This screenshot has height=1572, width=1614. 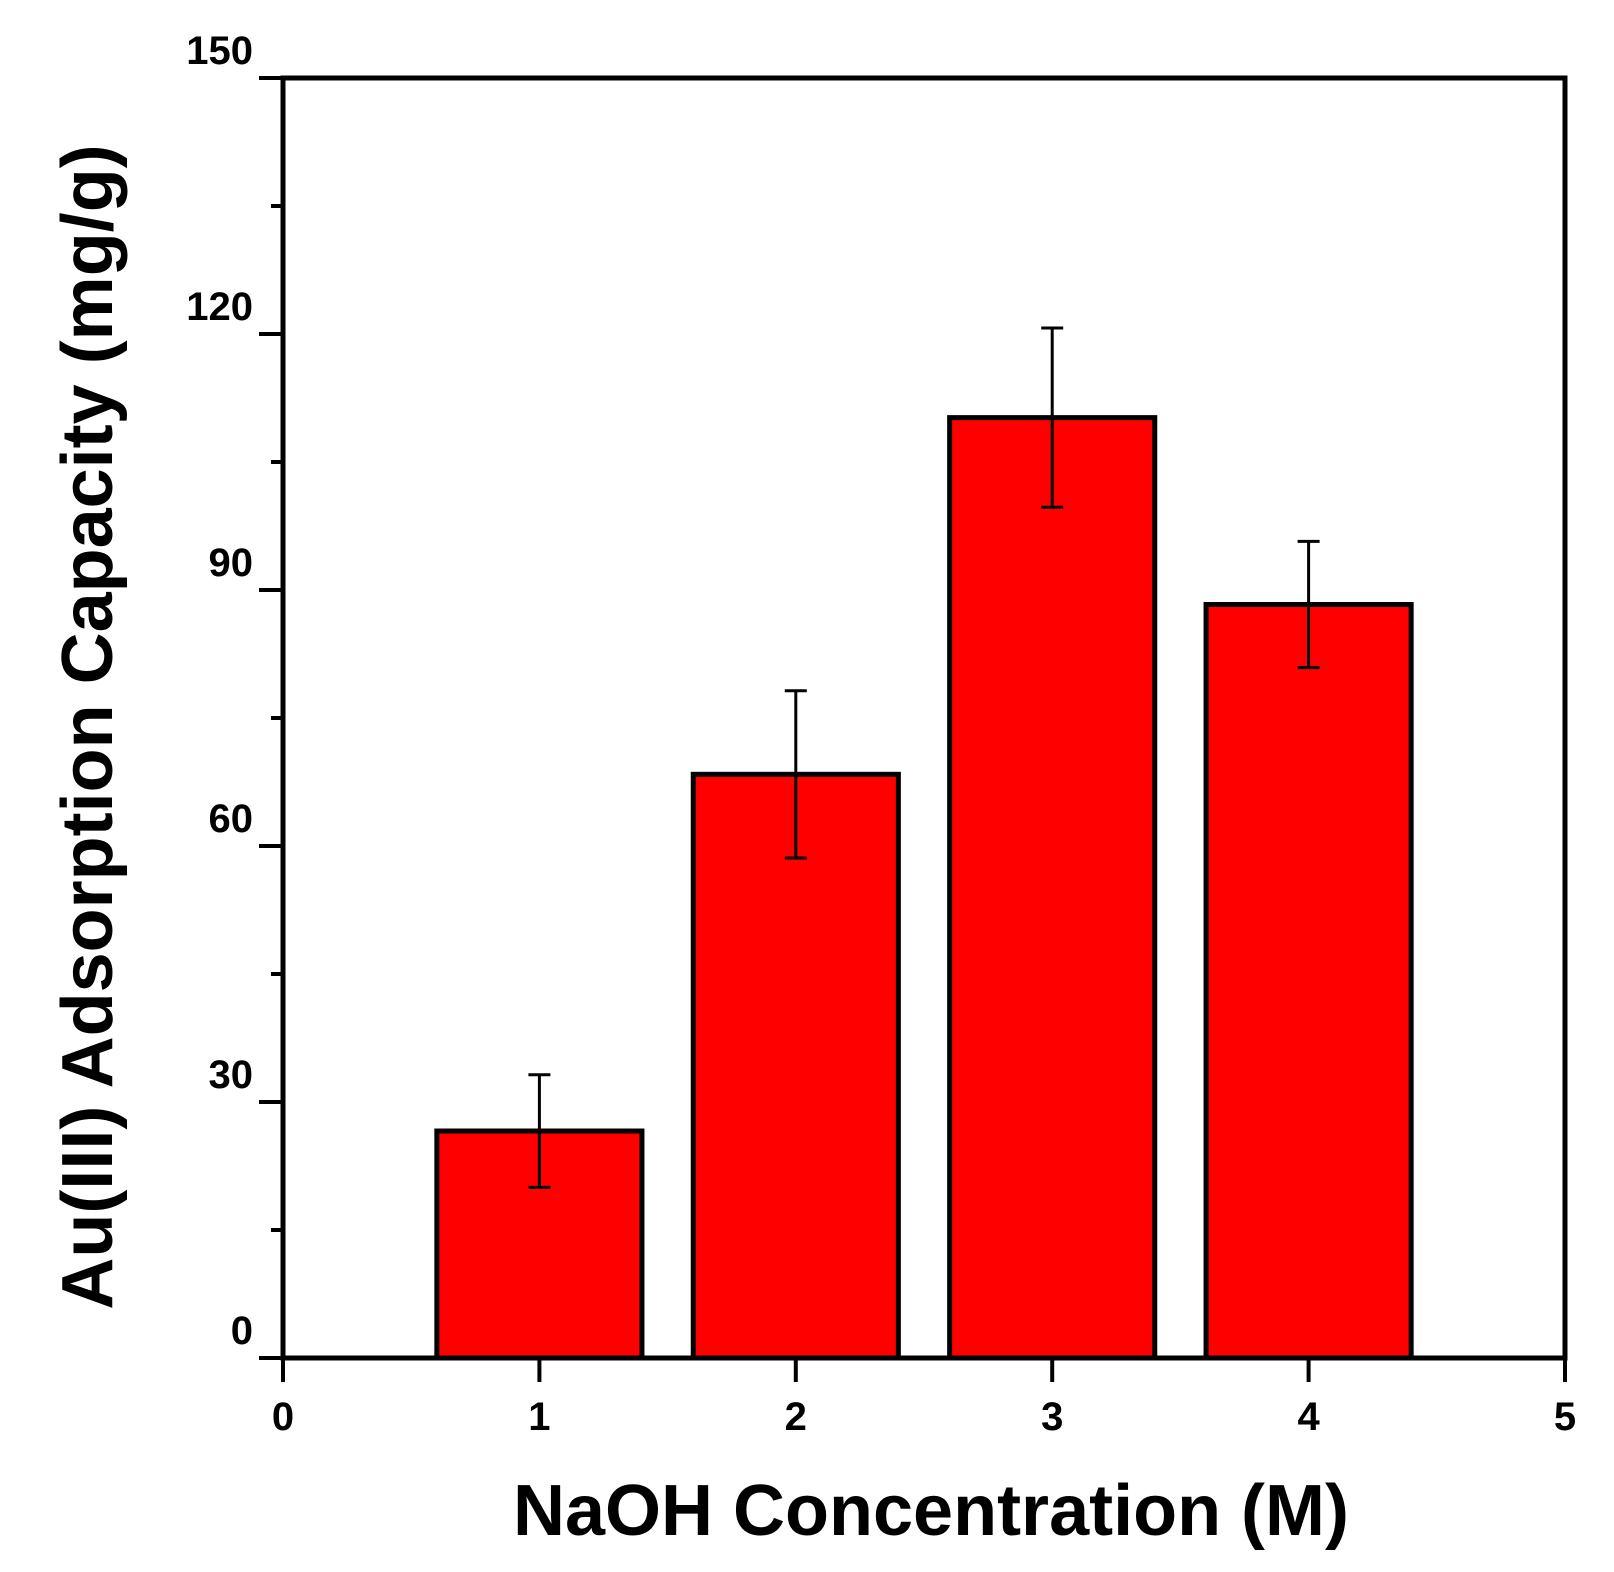 What do you see at coordinates (283, 1417) in the screenshot?
I see `x-tick-label-0: 0` at bounding box center [283, 1417].